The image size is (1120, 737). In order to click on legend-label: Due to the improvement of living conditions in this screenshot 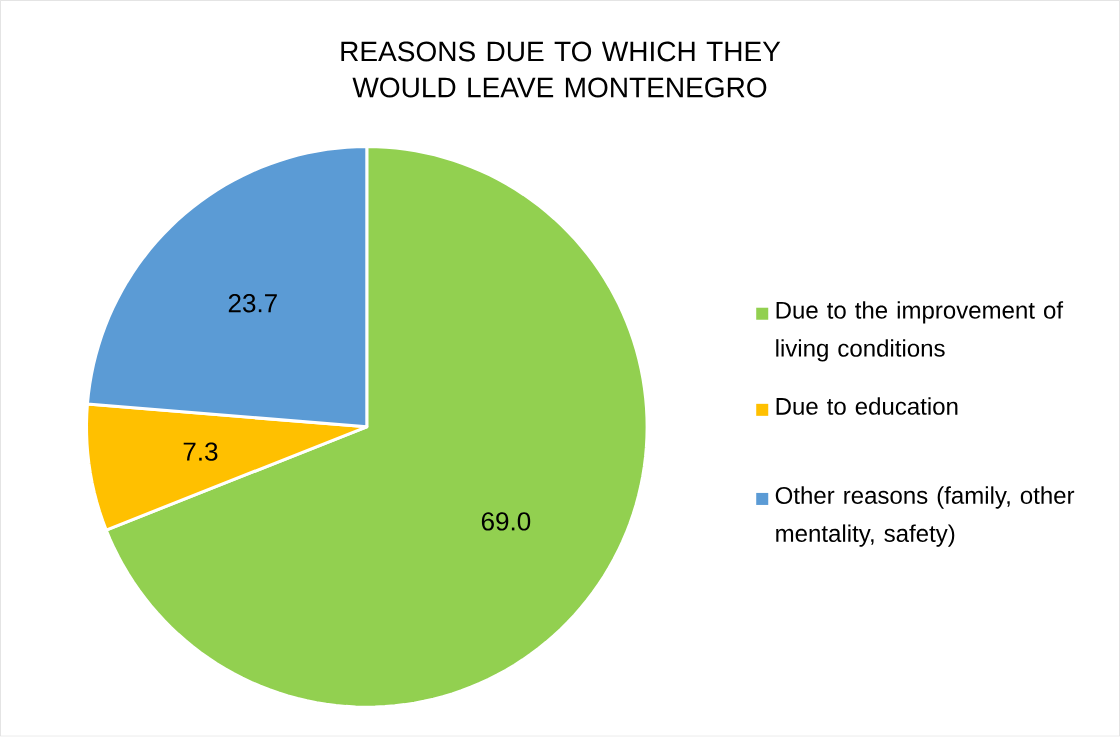, I will do `click(920, 331)`.